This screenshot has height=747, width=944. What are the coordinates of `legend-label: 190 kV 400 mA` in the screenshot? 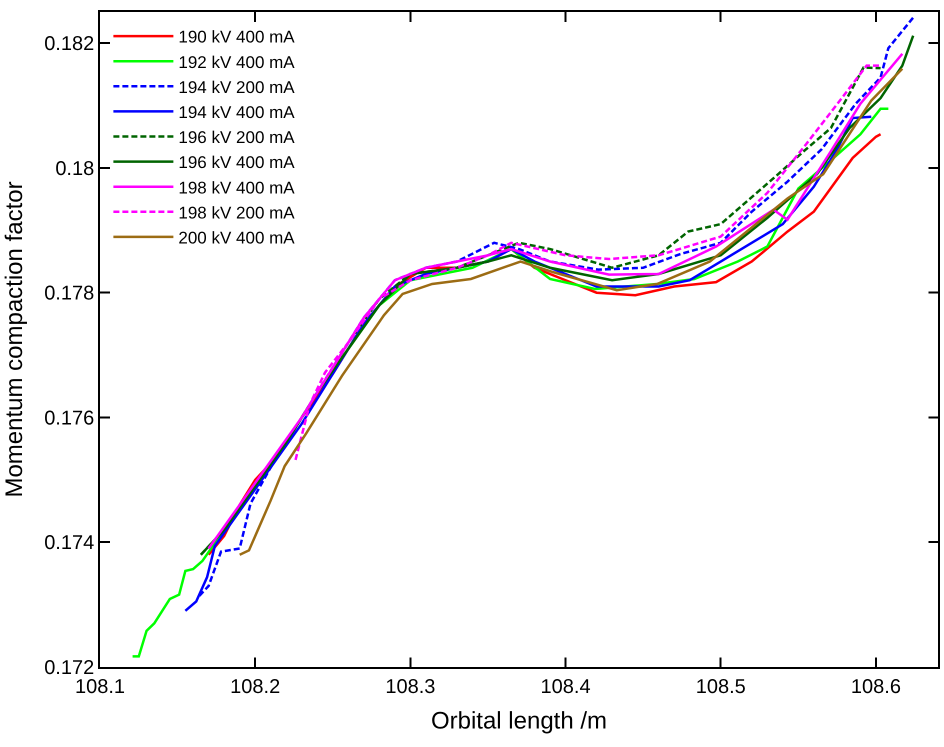 It's located at (237, 37).